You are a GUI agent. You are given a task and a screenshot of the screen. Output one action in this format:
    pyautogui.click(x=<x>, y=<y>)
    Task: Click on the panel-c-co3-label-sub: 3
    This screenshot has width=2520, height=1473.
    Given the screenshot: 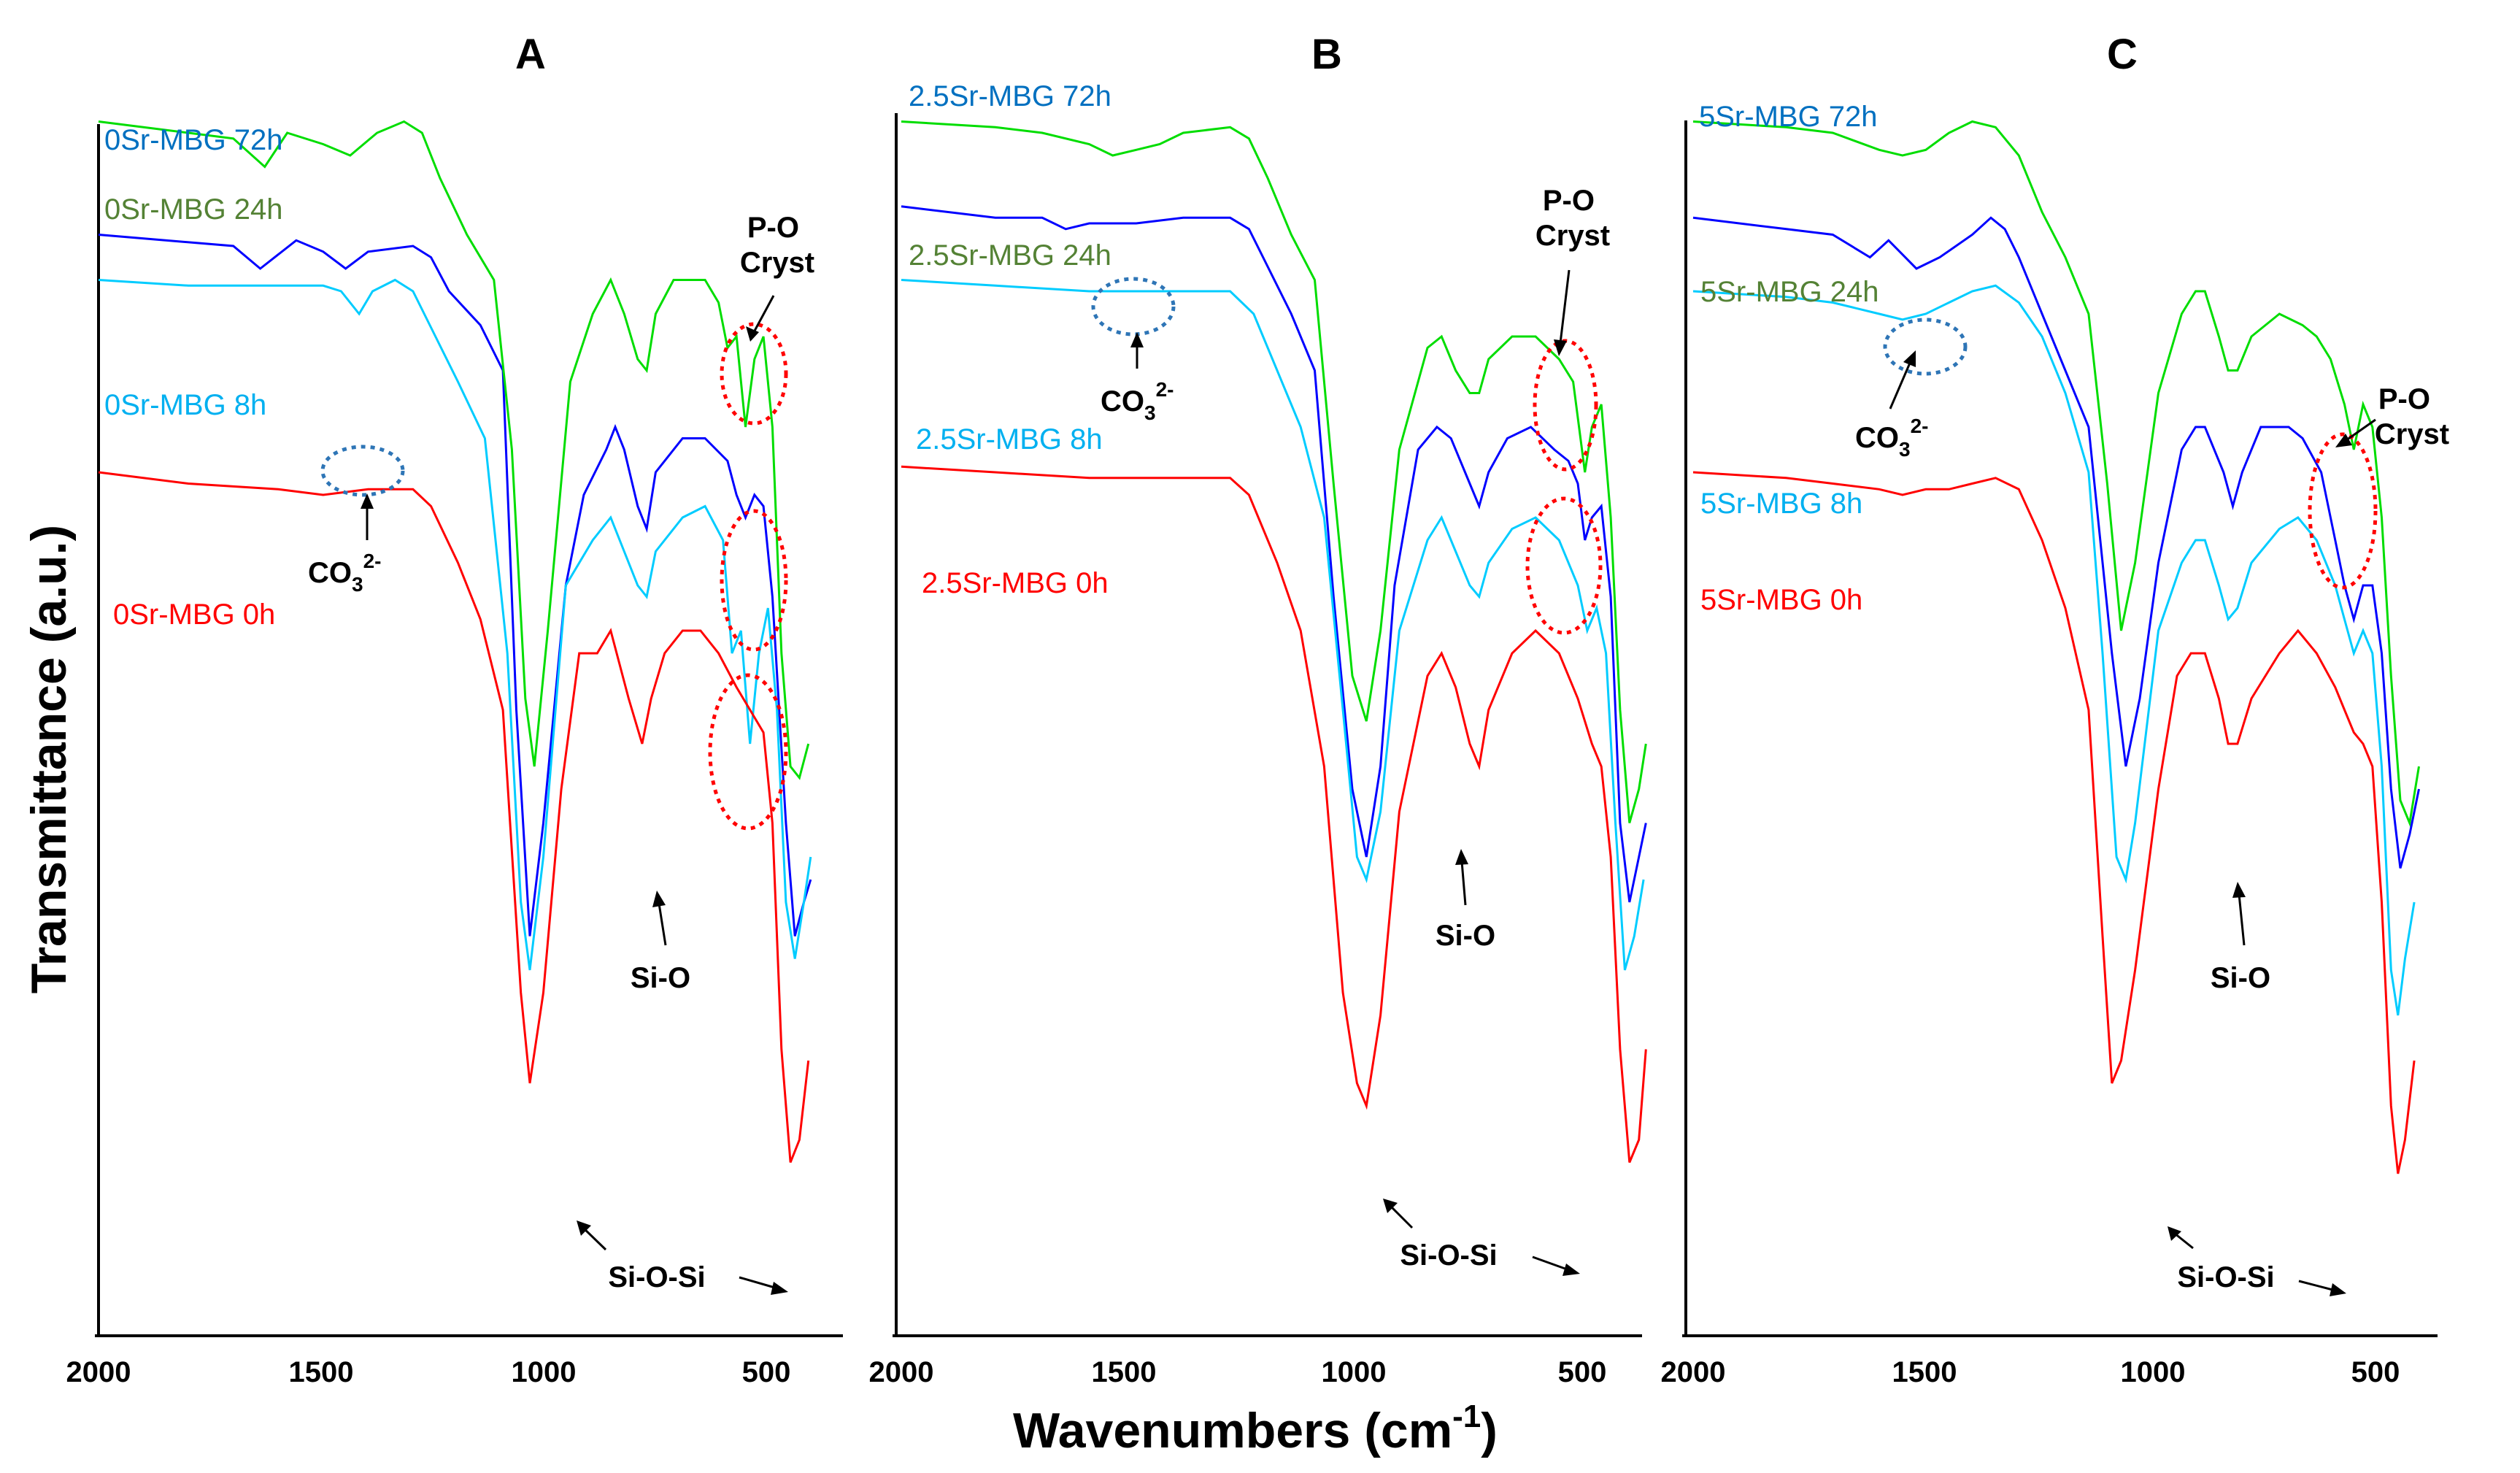 What is the action you would take?
    pyautogui.click(x=1905, y=450)
    